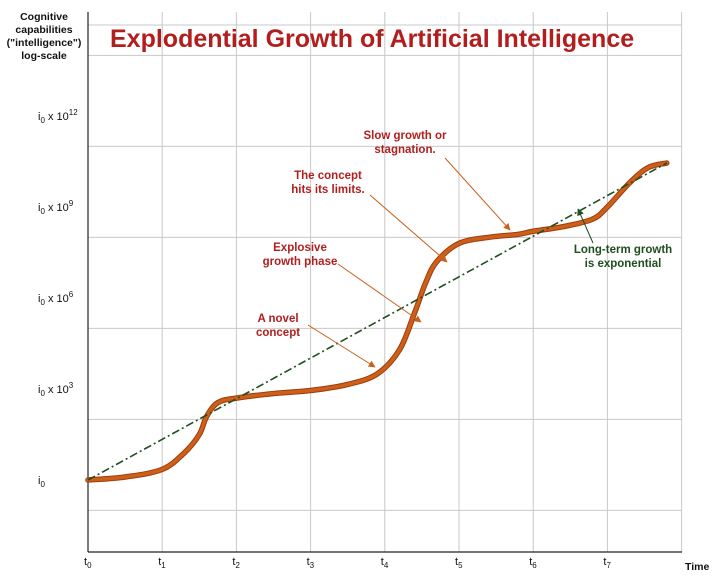 This screenshot has height=575, width=720. I want to click on y-tick-label: i0 x 106, so click(56, 298).